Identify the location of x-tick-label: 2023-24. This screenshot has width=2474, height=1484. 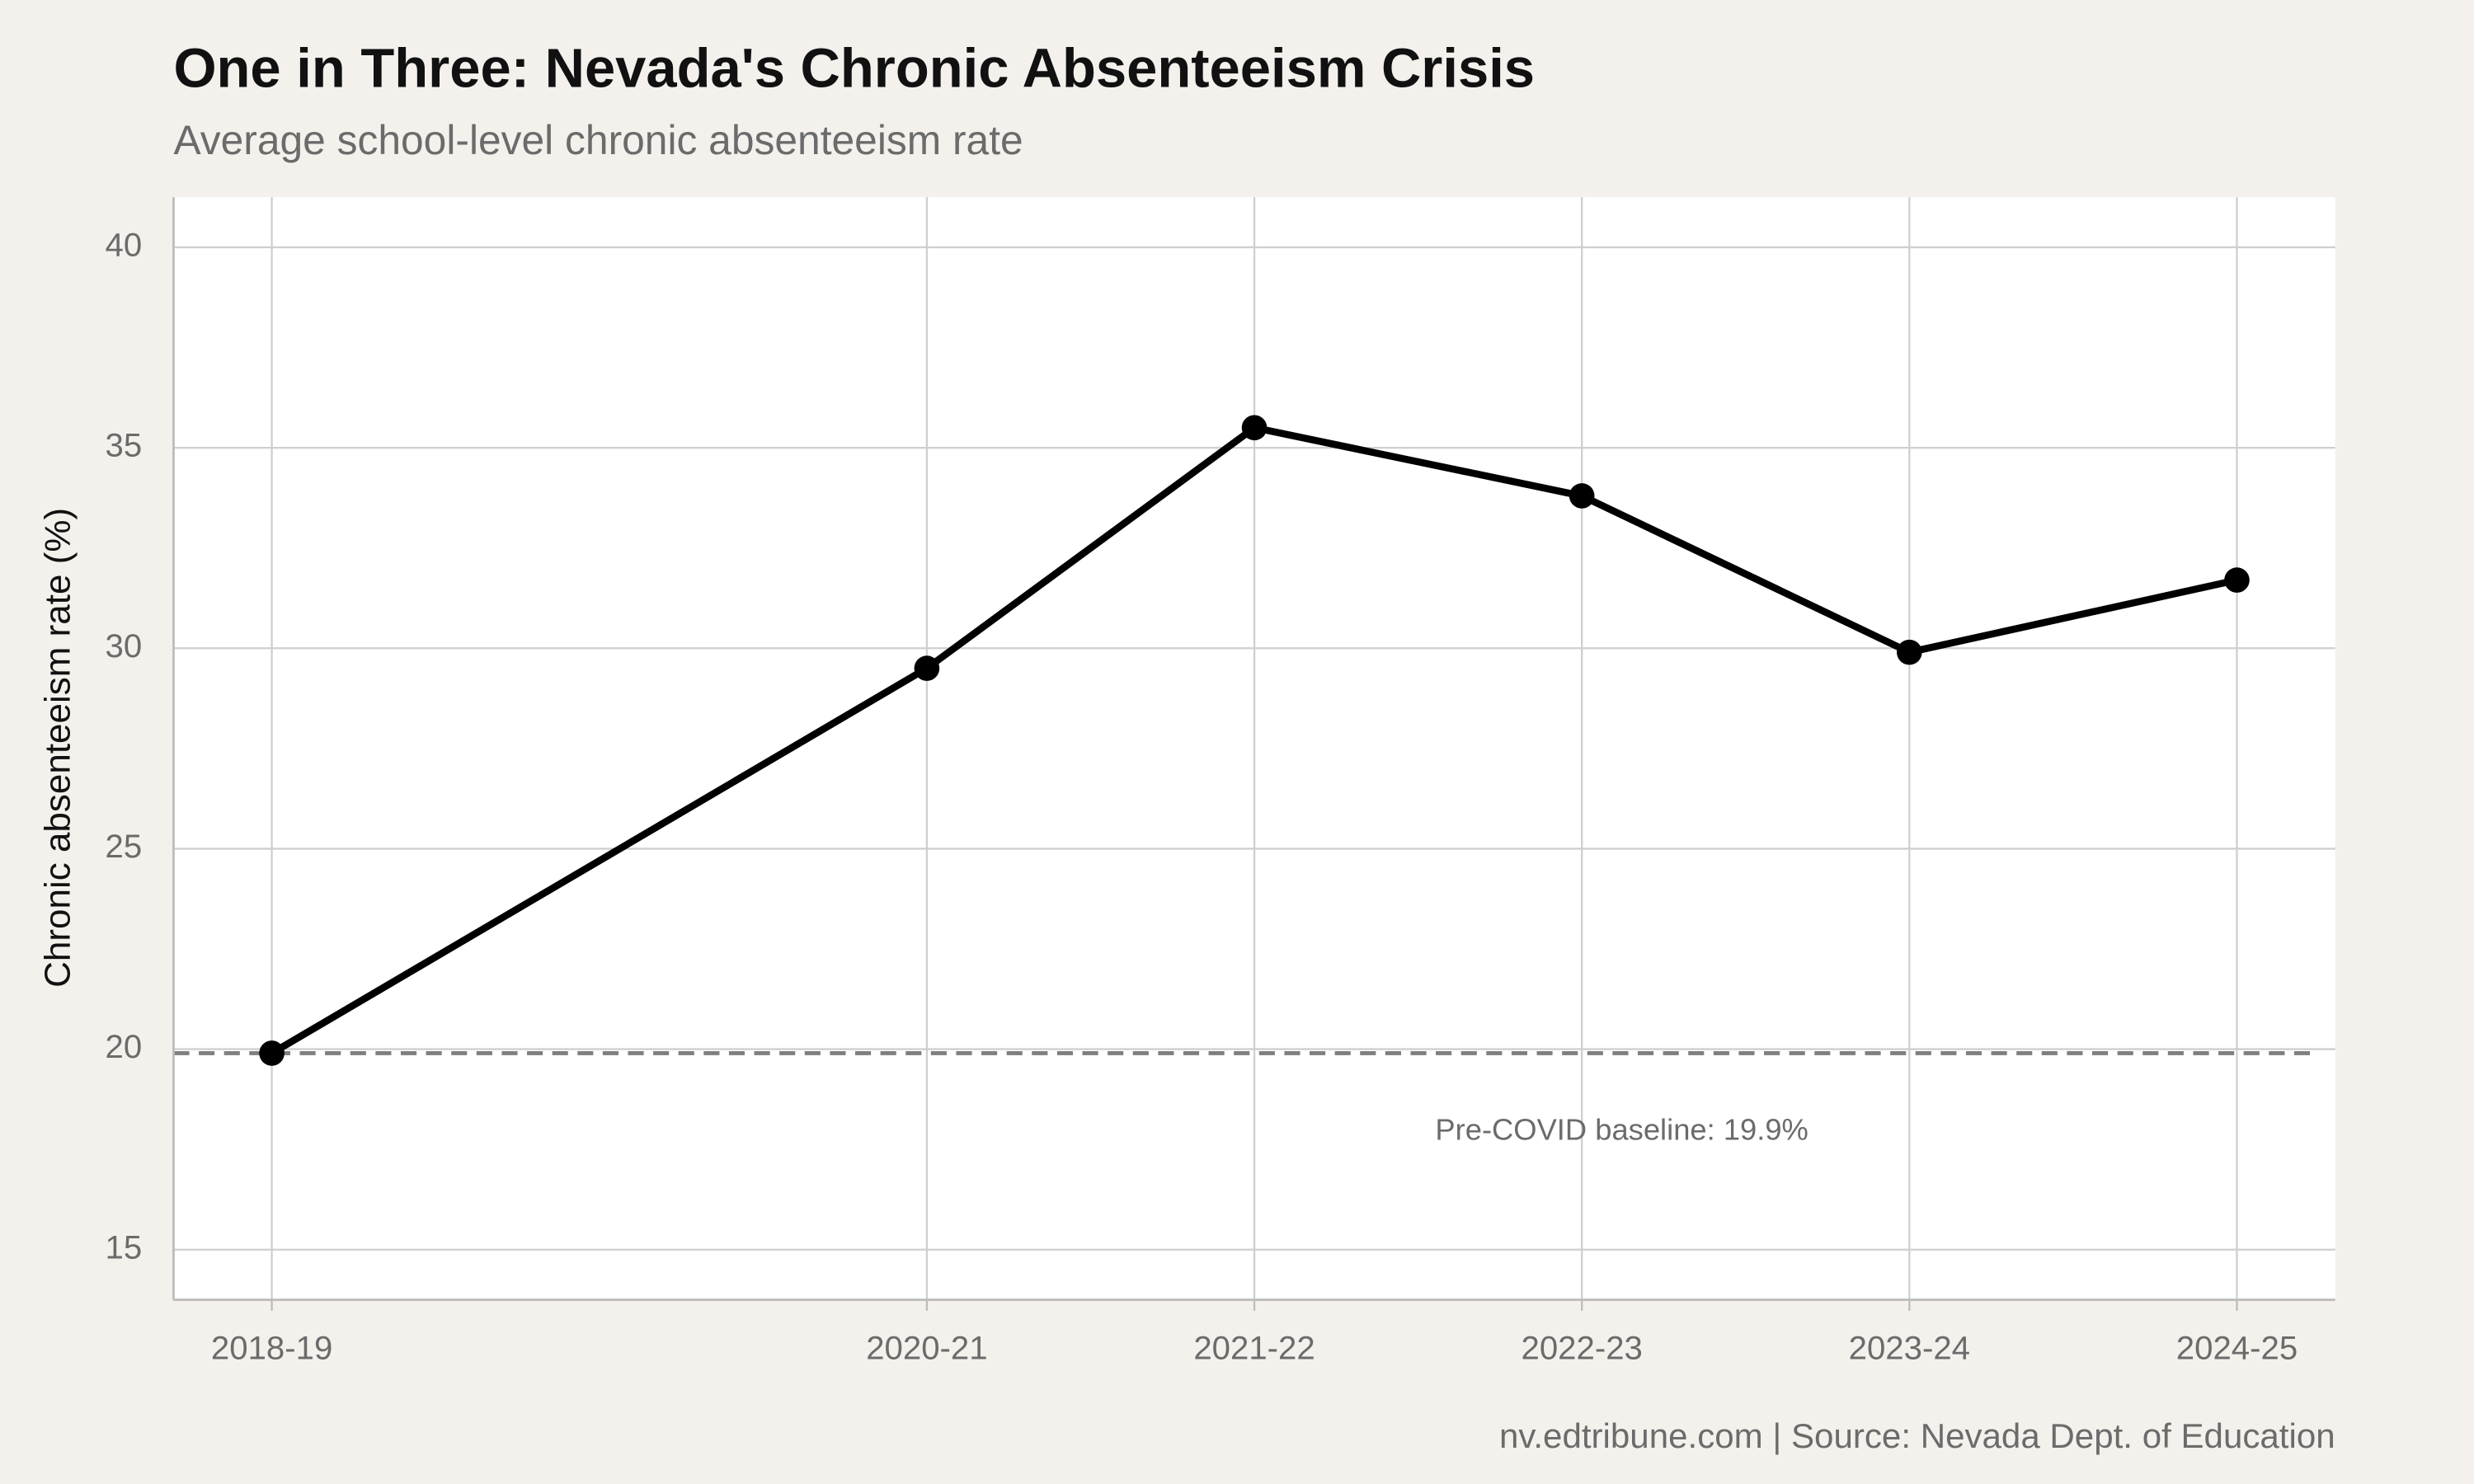
(1909, 1347).